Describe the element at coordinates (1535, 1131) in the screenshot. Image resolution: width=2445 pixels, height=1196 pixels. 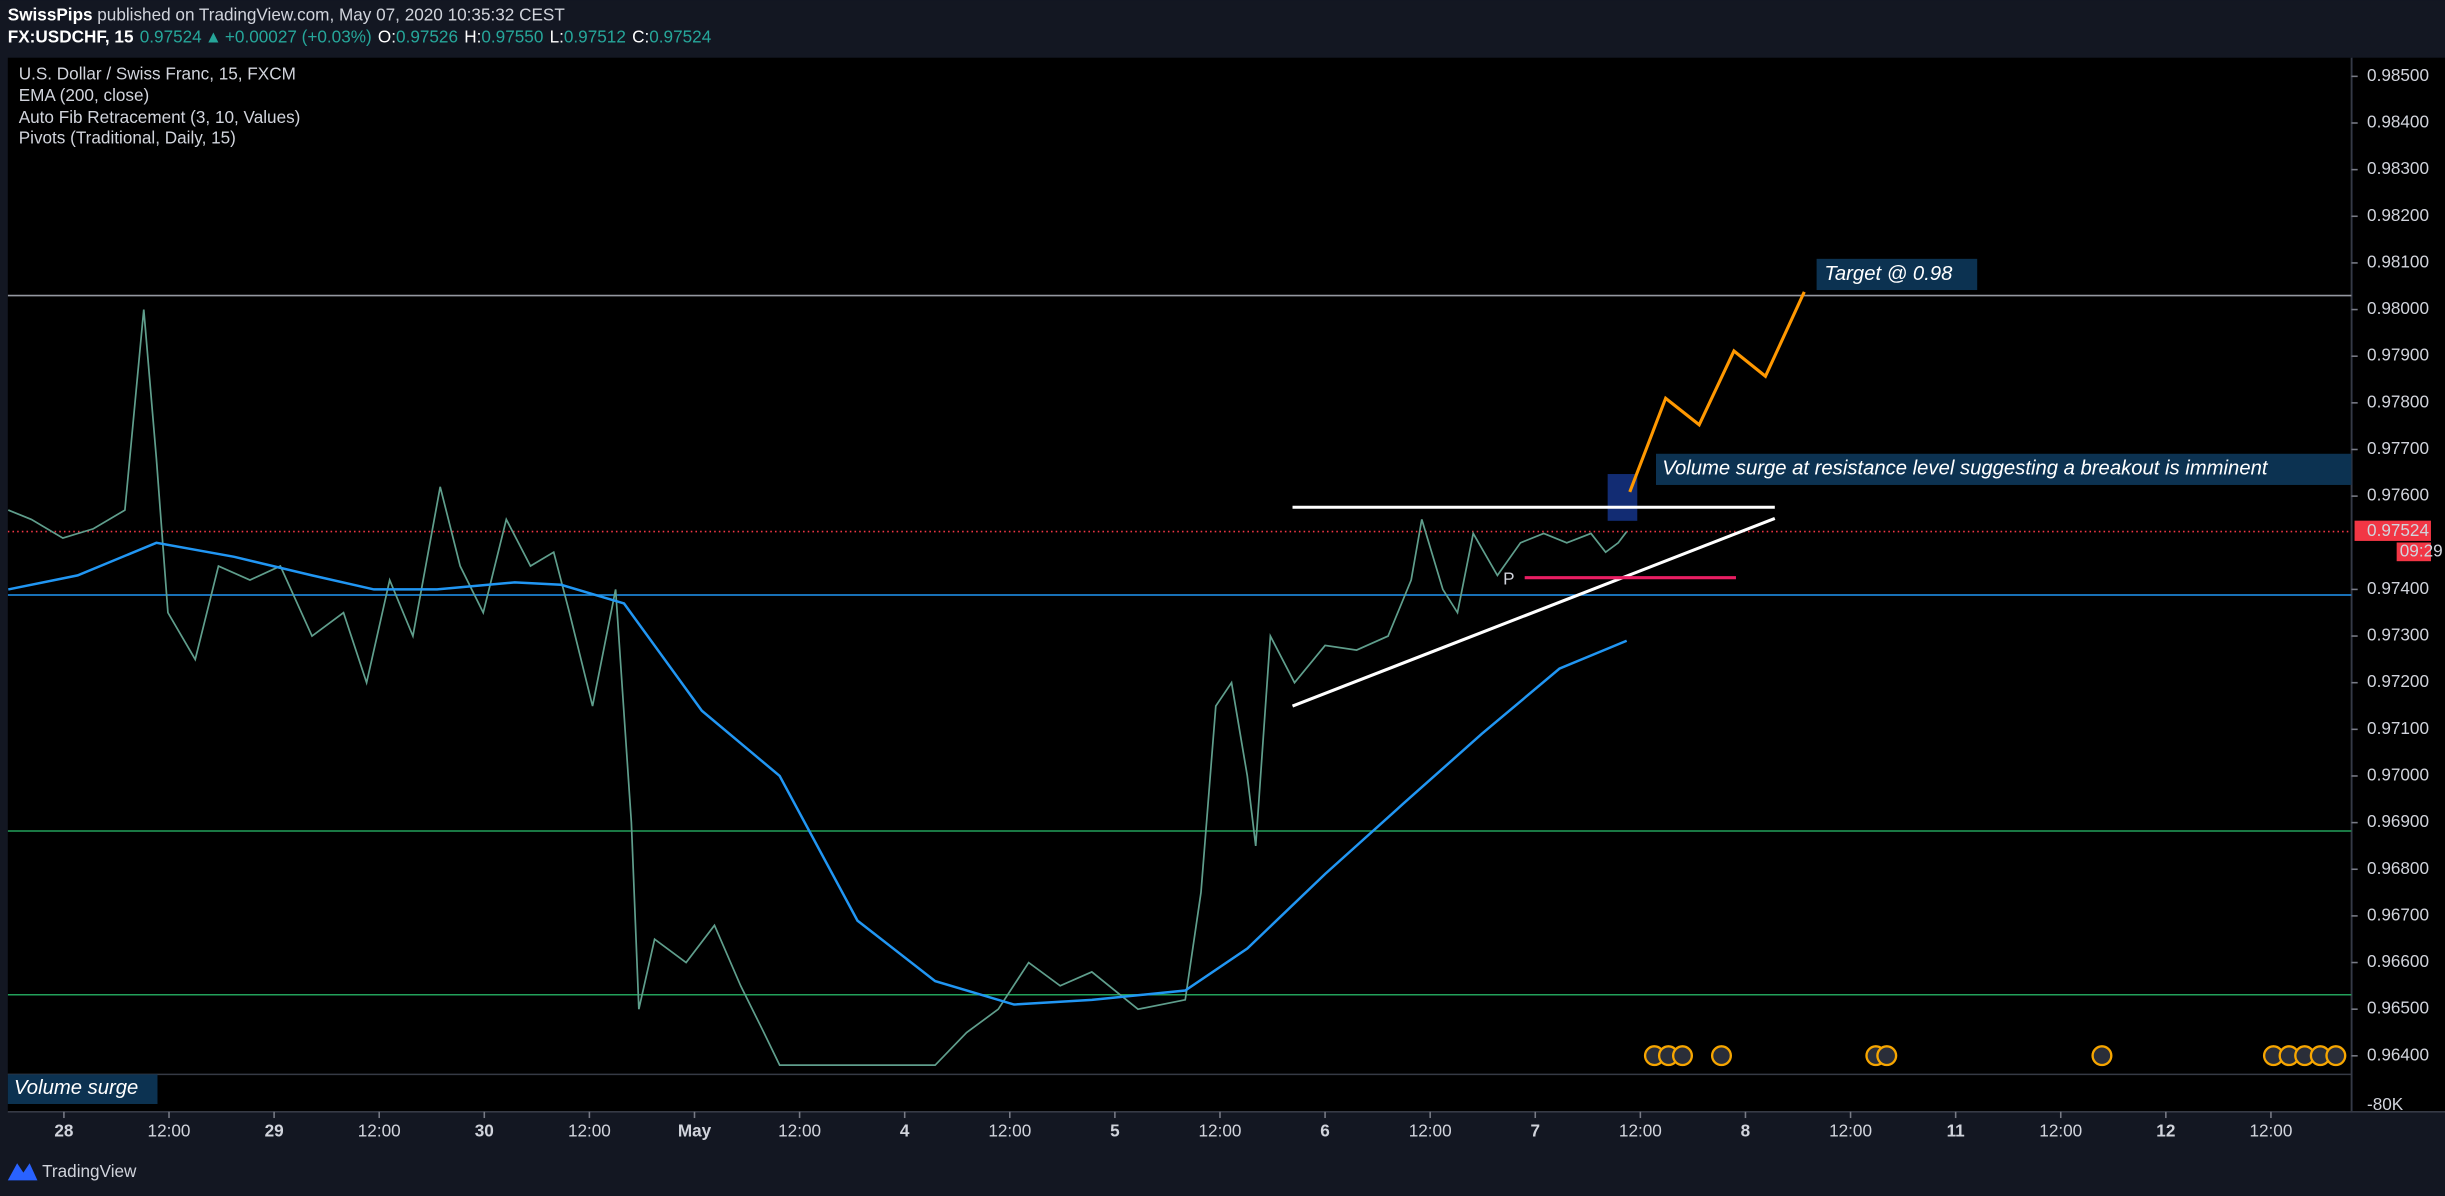
I see `x-tick-label: 7` at that location.